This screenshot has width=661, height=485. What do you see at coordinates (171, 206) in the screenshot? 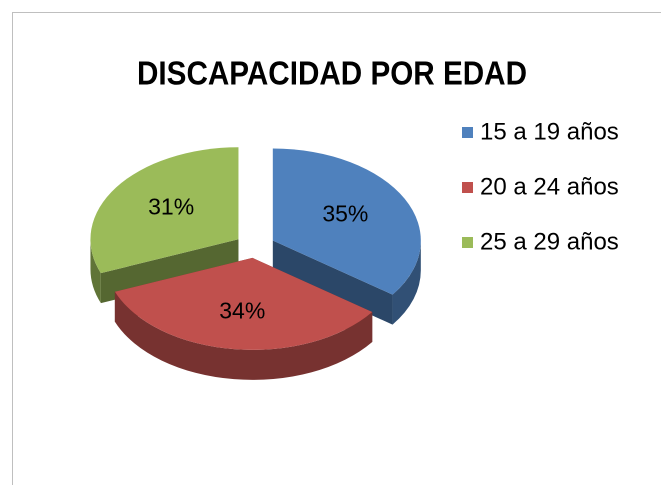
I see `data-label: 31%` at bounding box center [171, 206].